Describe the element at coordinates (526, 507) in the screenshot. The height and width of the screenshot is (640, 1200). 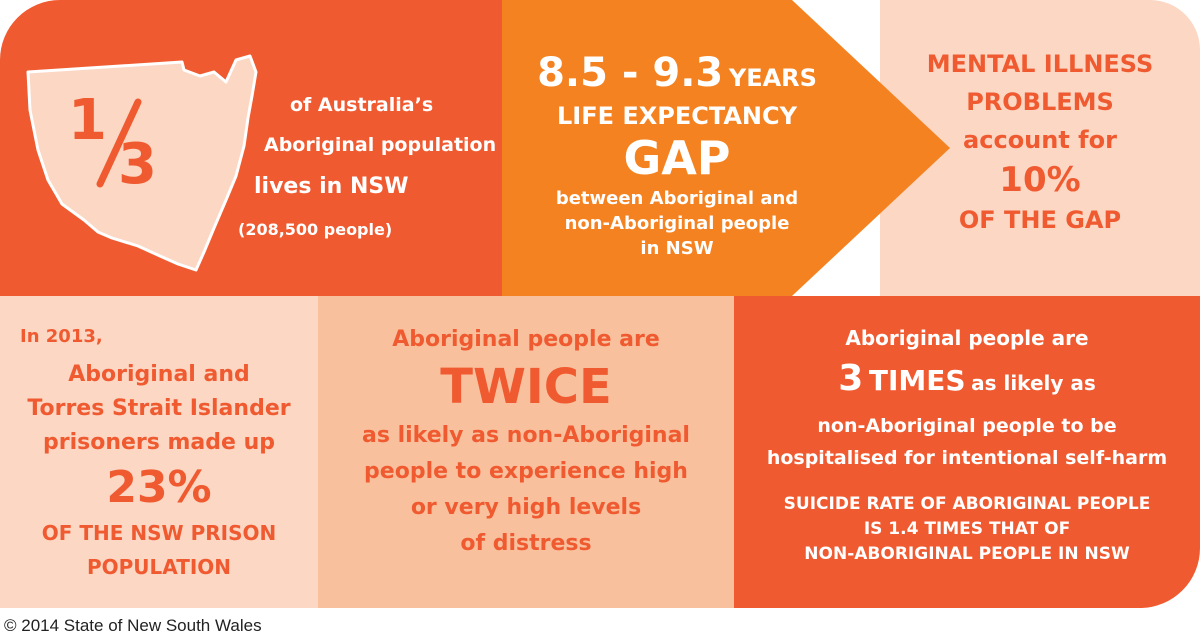
I see `distress-line-5: or very high levels` at that location.